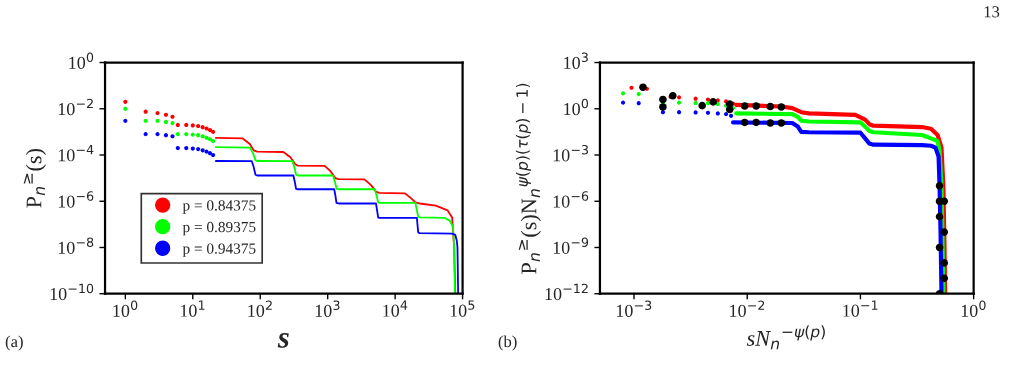  Describe the element at coordinates (192, 308) in the screenshot. I see `x-tick-label: 10$^{1}$` at that location.